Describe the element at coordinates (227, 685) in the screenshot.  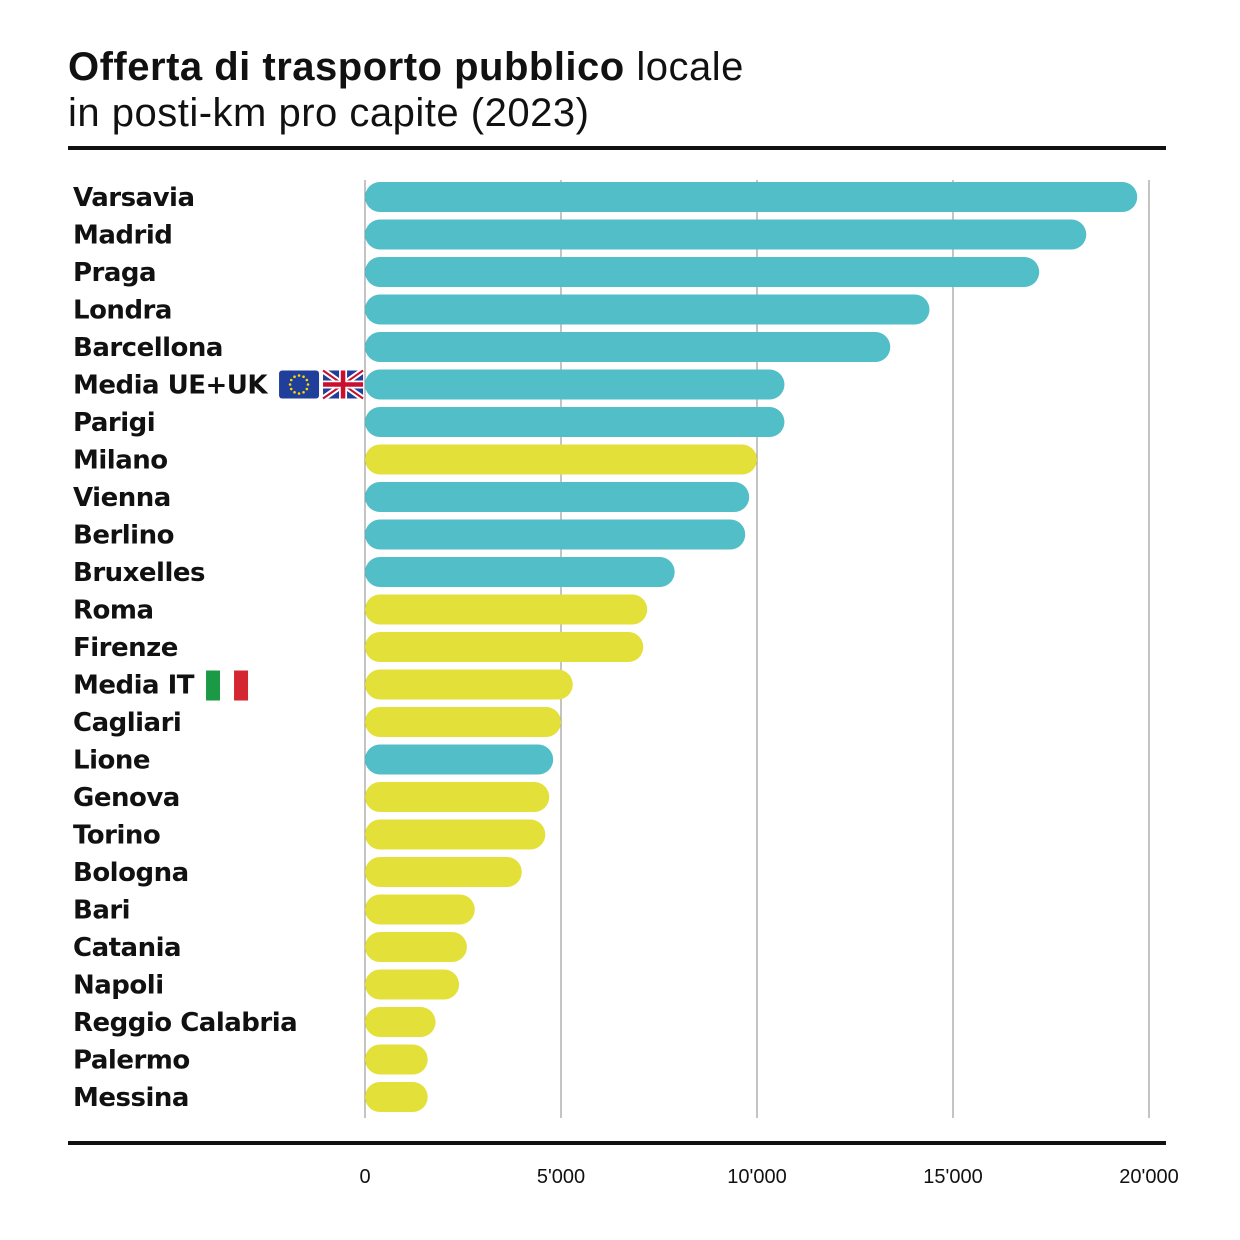
I see `italy-flag-icon` at that location.